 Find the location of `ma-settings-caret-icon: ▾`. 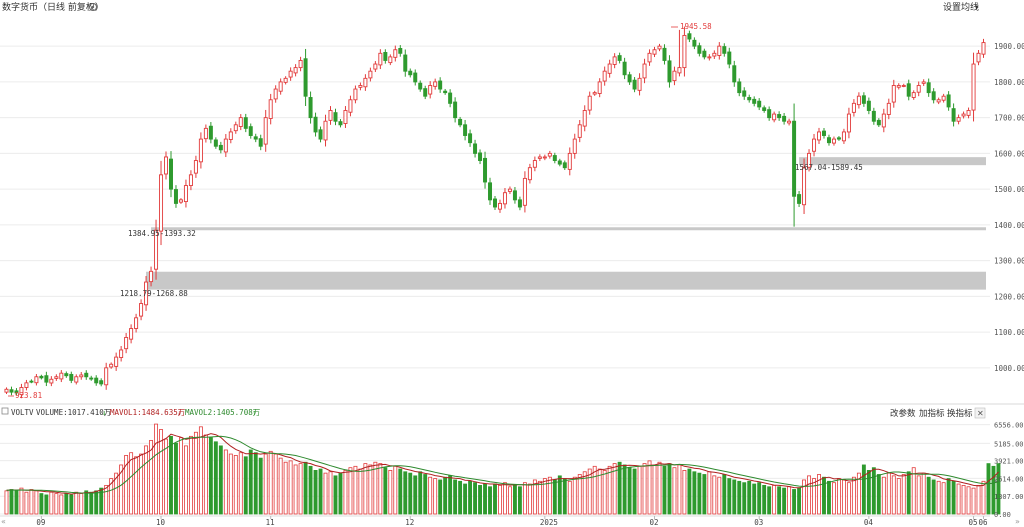

ma-settings-caret-icon: ▾ is located at coordinates (977, 7).